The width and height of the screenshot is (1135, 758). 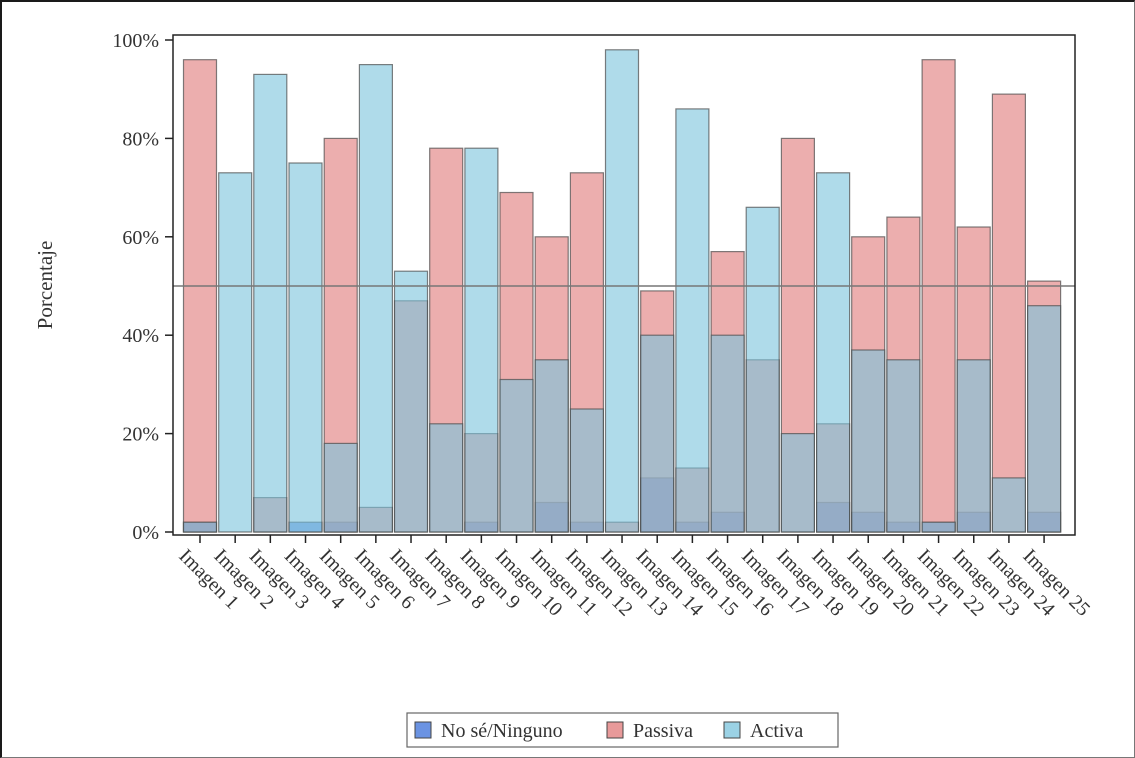 What do you see at coordinates (776, 731) in the screenshot?
I see `legend-label: Activa` at bounding box center [776, 731].